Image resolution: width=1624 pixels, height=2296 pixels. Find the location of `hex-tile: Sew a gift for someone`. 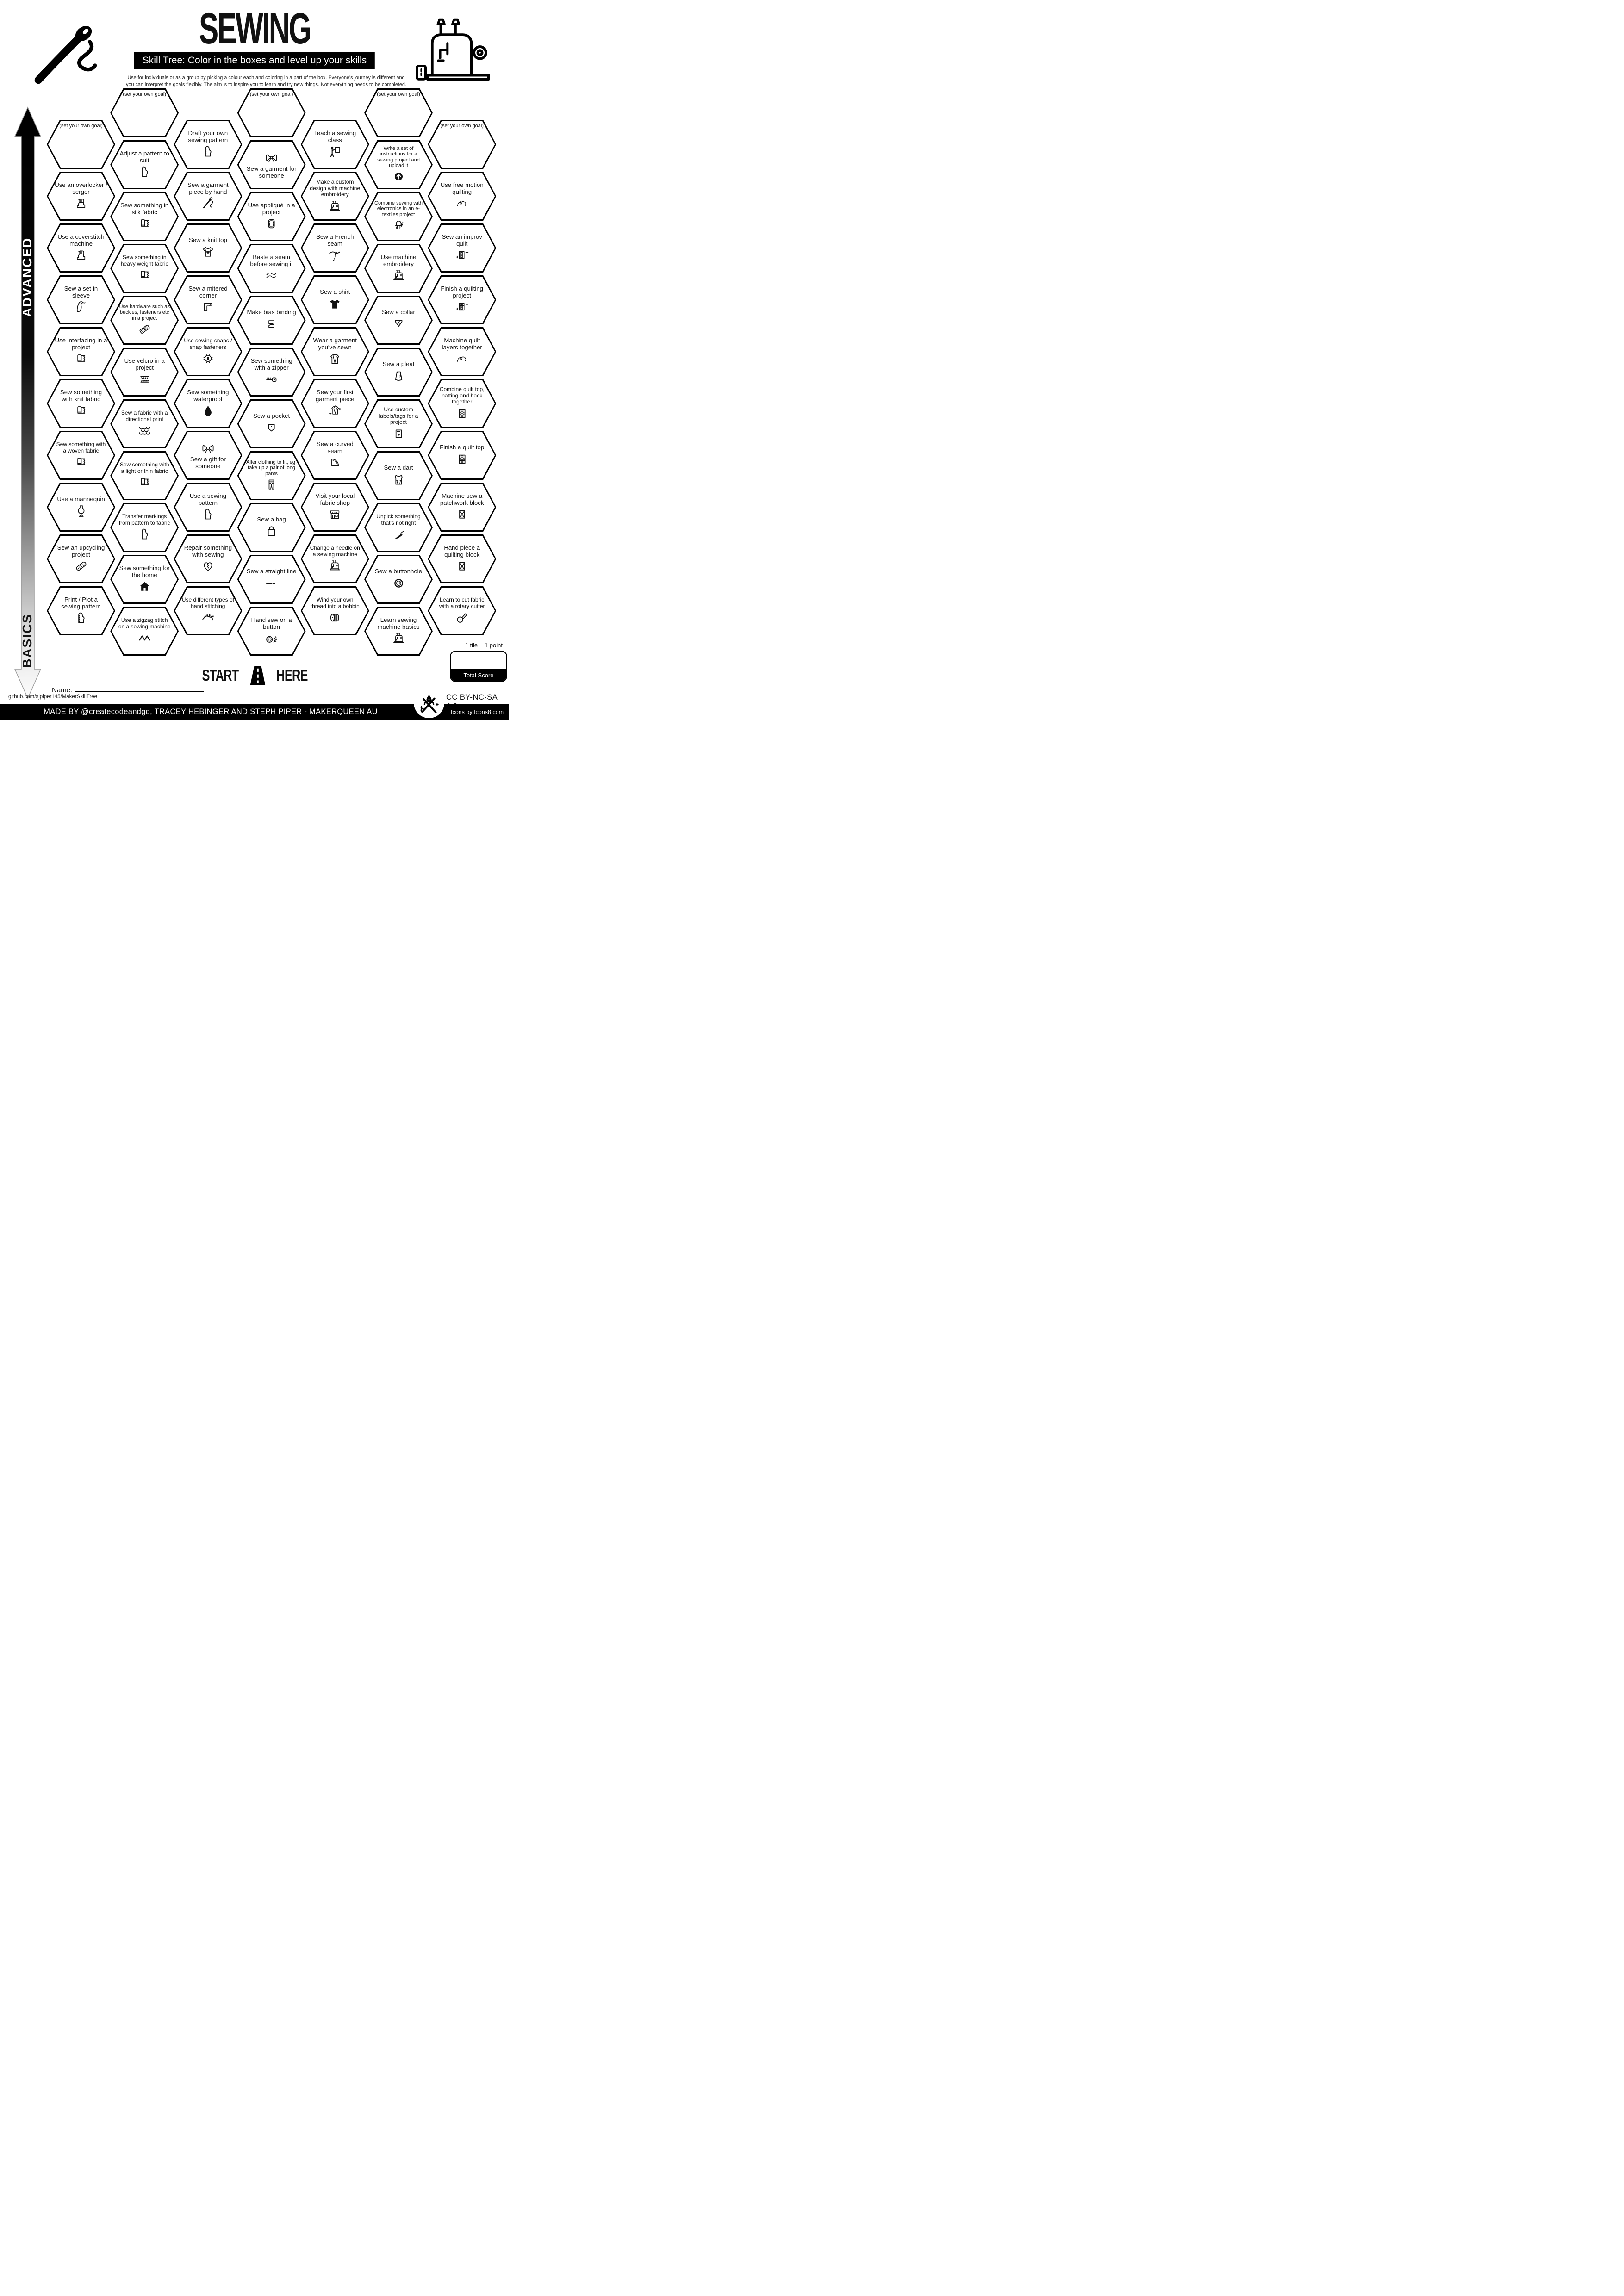

hex-tile: Sew a gift for someone is located at coordinates (208, 456).